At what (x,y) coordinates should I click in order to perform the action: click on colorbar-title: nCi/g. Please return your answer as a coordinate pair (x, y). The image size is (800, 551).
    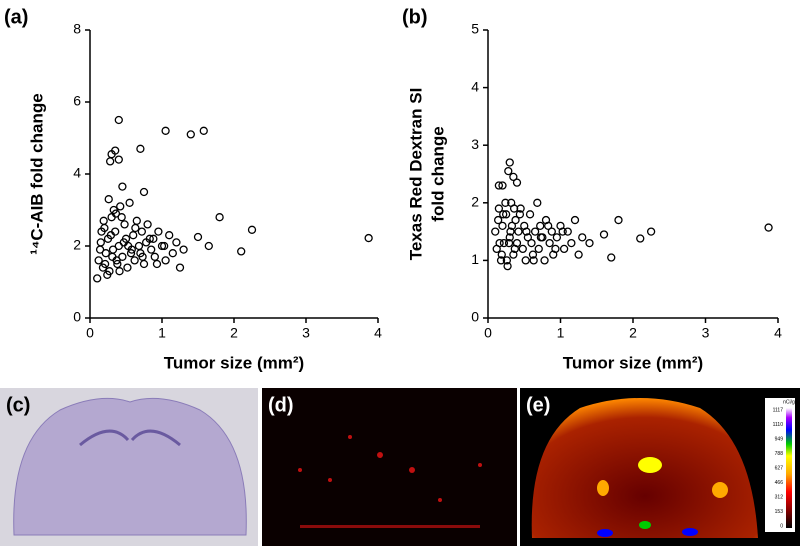
    Looking at the image, I should click on (789, 402).